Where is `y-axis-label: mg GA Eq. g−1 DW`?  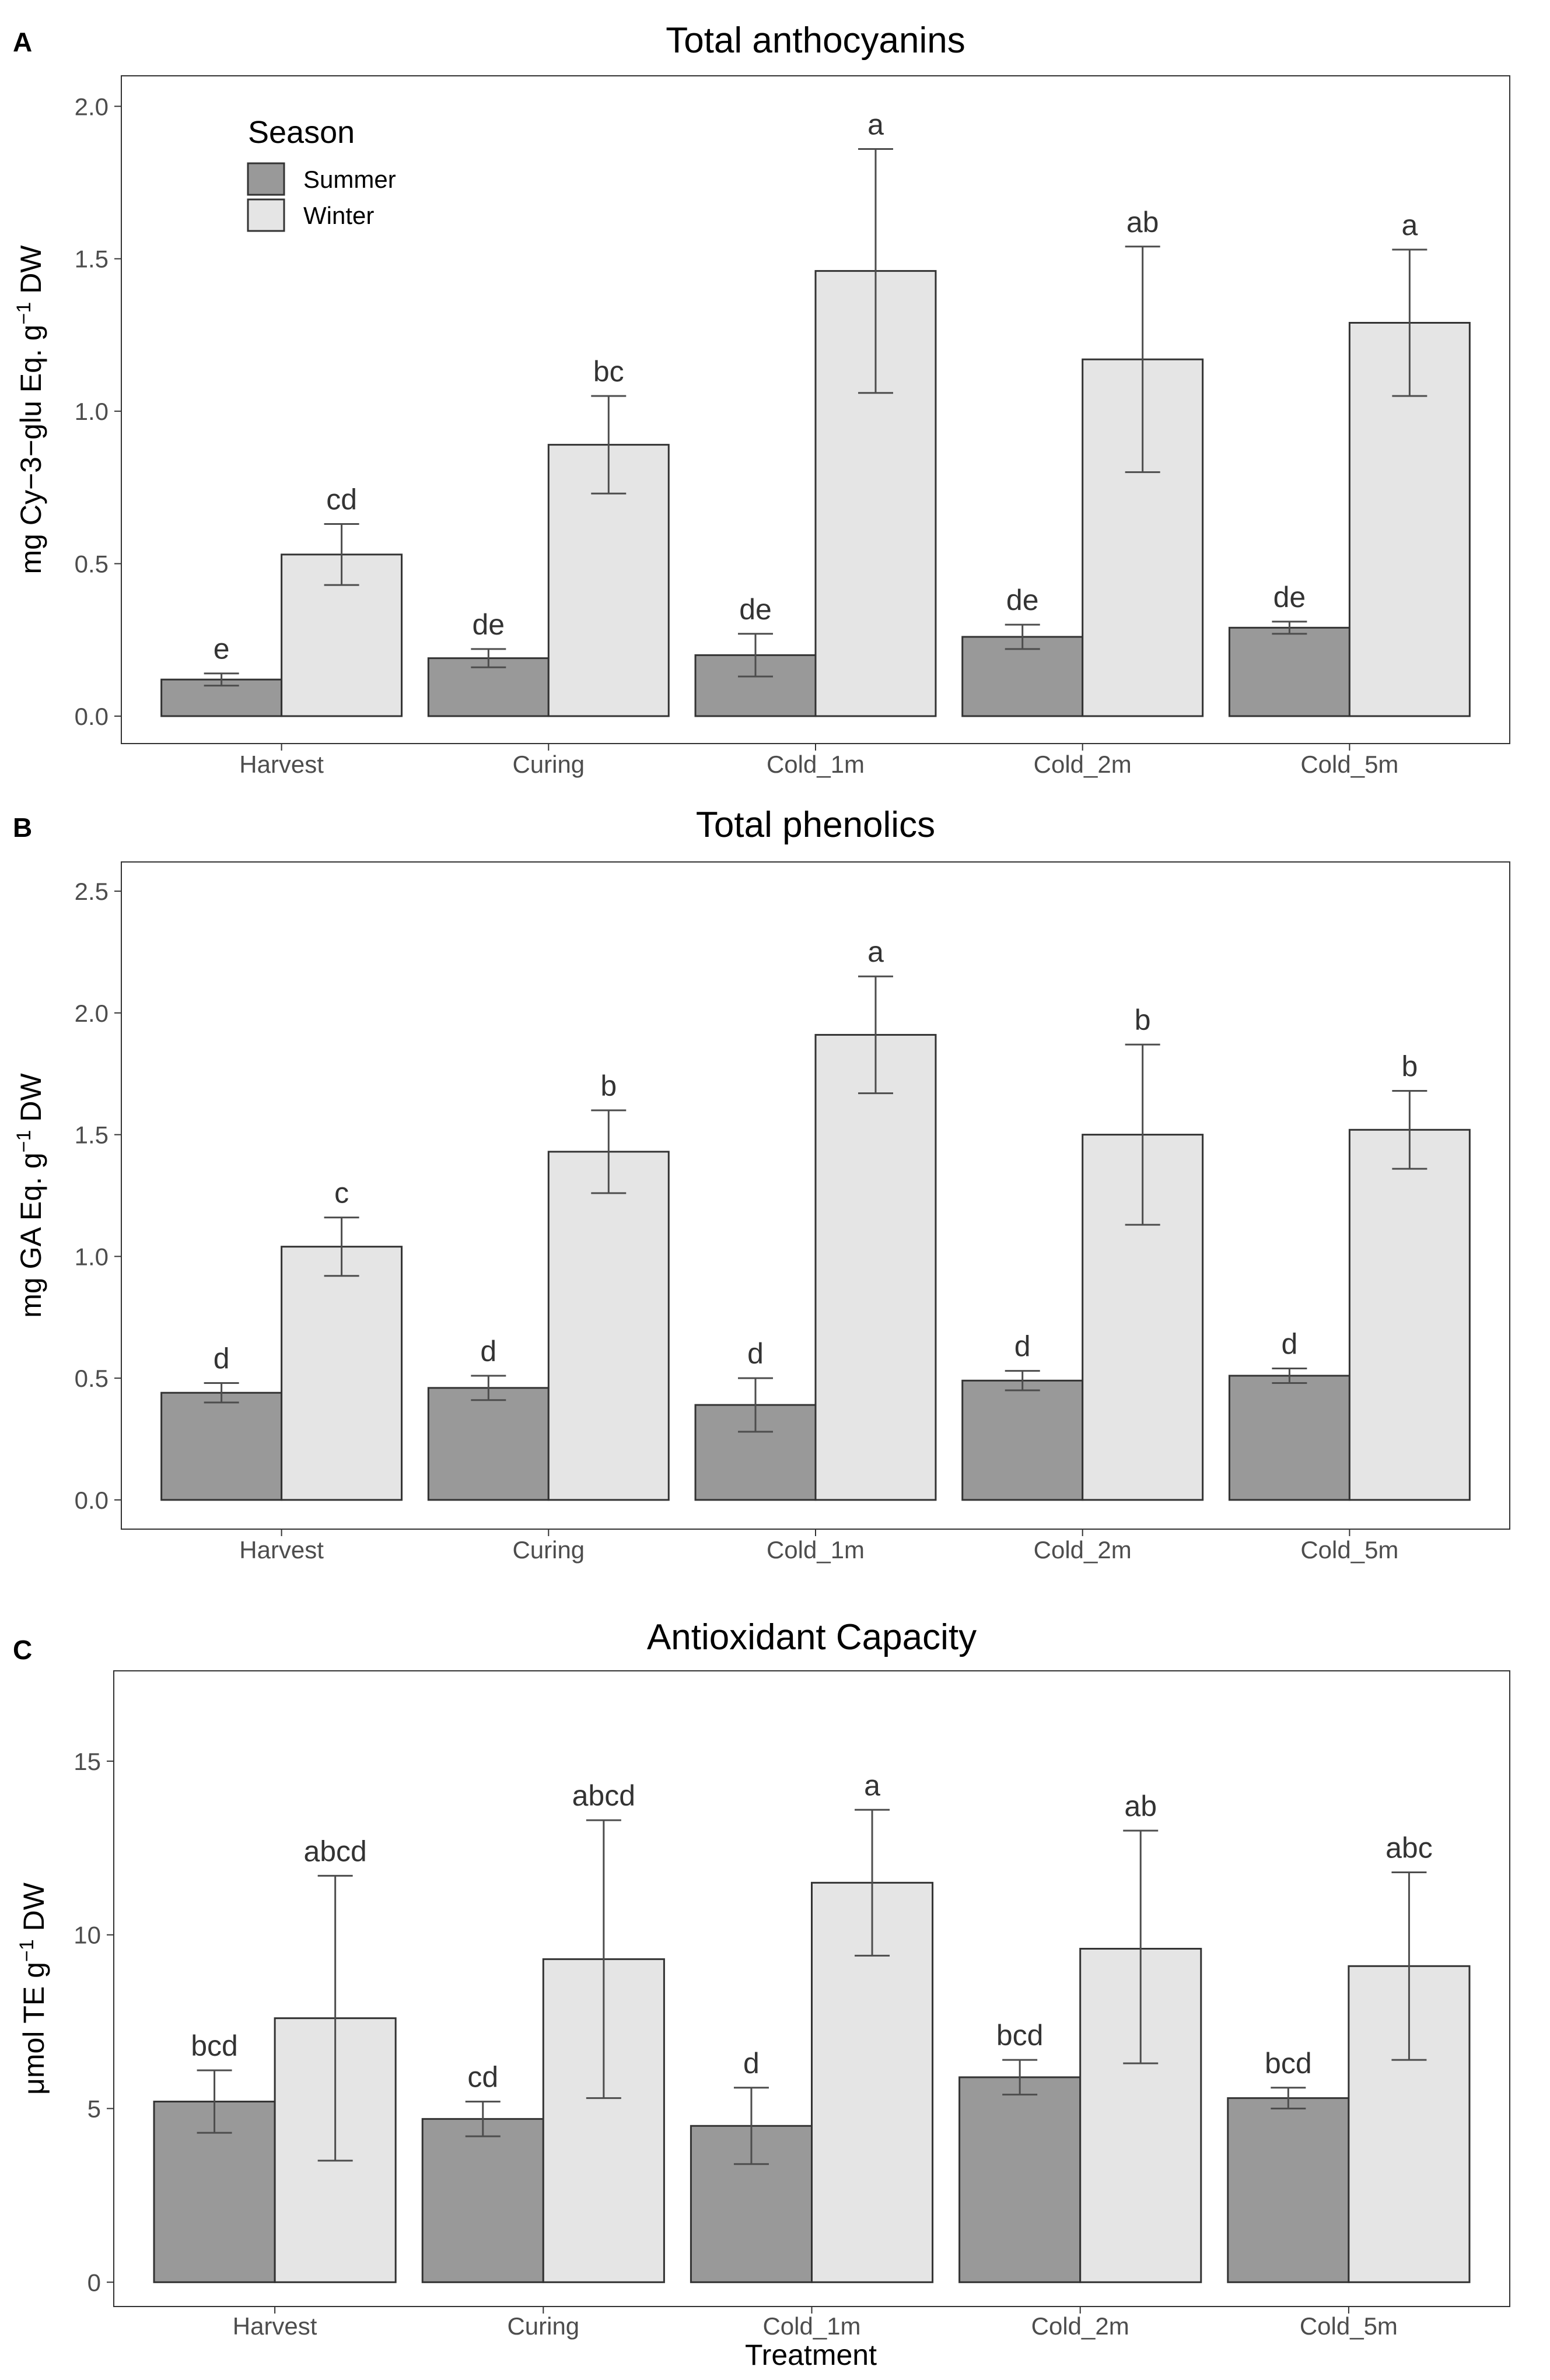 y-axis-label: mg GA Eq. g−1 DW is located at coordinates (30, 1194).